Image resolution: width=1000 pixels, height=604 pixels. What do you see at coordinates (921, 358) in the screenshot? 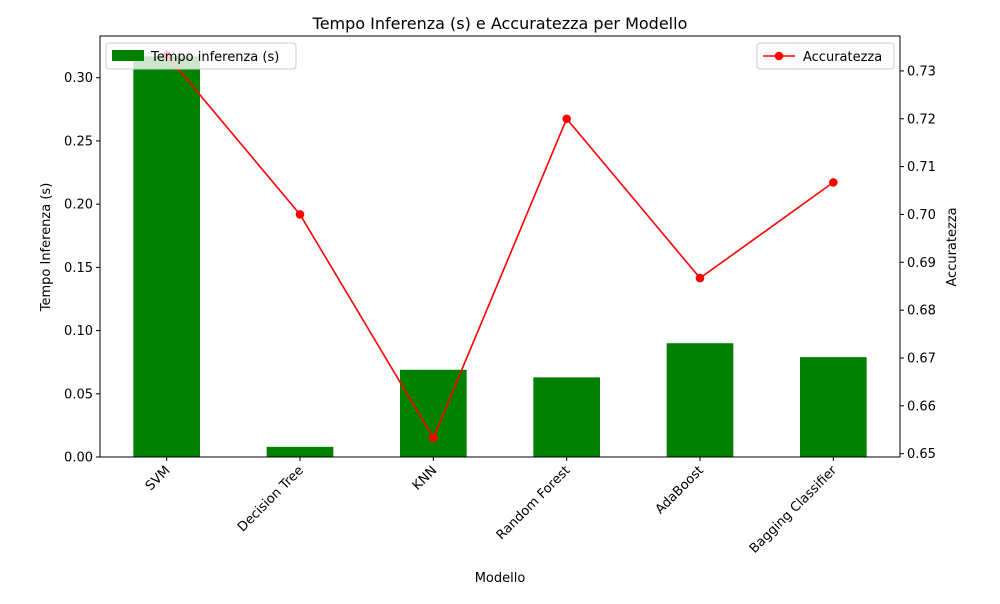
I see `y-right-tick-label-2: 0.67` at bounding box center [921, 358].